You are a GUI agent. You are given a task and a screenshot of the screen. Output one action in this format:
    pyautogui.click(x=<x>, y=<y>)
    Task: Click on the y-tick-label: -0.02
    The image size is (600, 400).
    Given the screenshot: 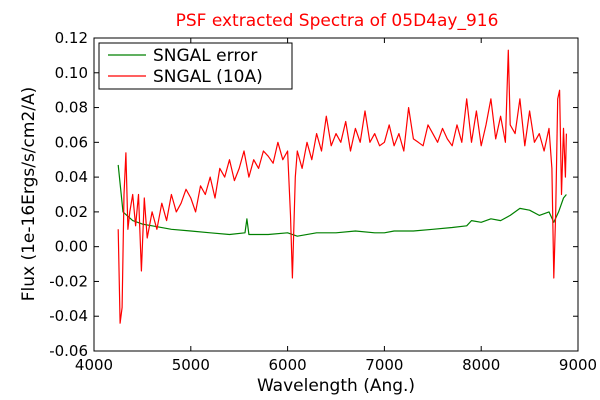 What is the action you would take?
    pyautogui.click(x=68, y=281)
    